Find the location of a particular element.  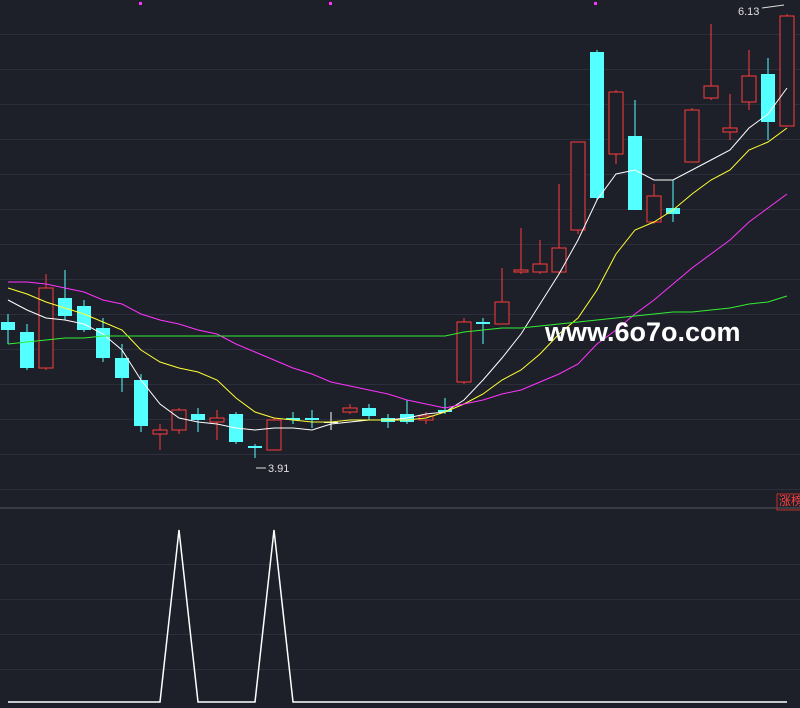

side-label-box is located at coordinates (788, 502).